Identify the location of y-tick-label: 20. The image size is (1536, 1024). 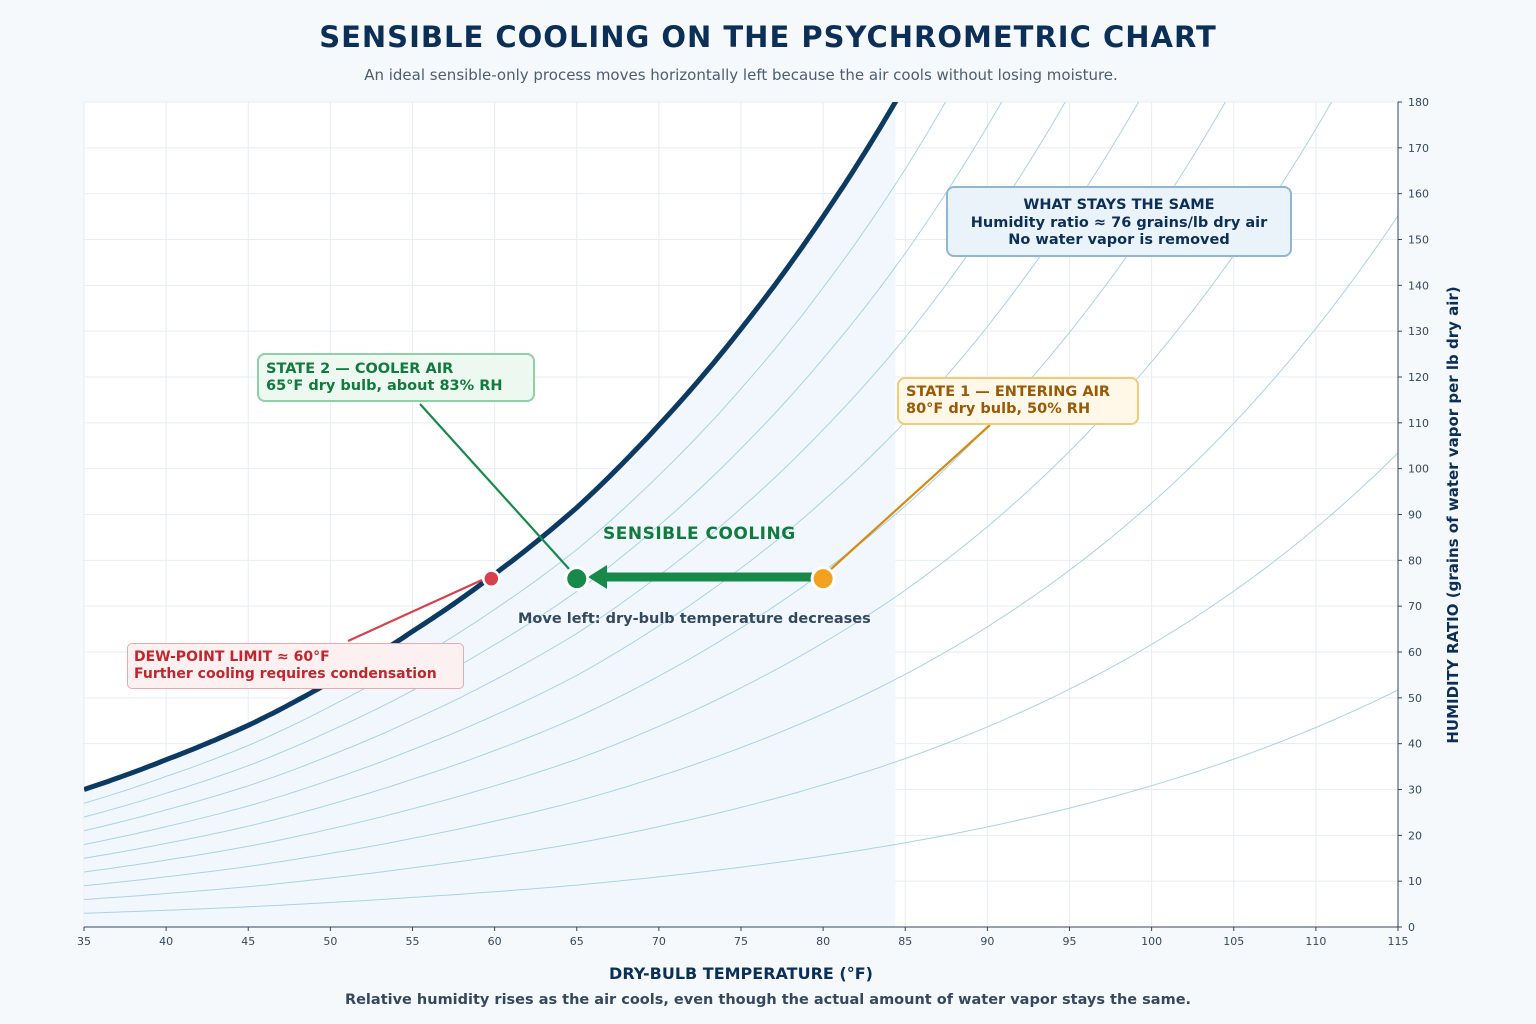
(1415, 835).